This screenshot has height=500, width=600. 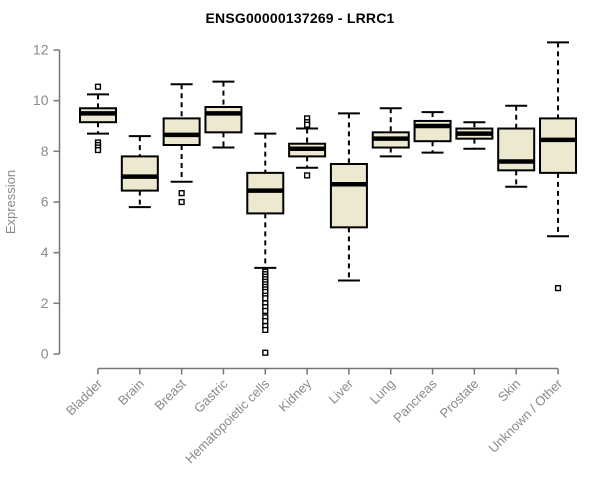 What do you see at coordinates (137, 271) in the screenshot?
I see `box-brain: Brain` at bounding box center [137, 271].